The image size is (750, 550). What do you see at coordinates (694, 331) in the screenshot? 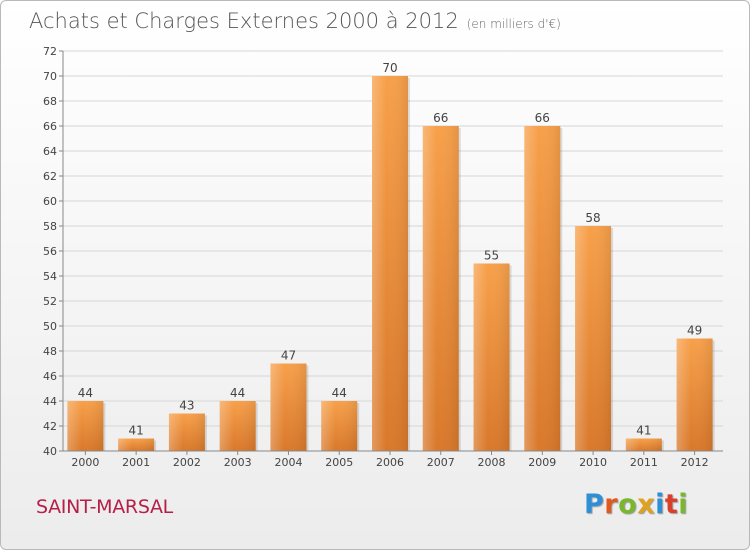
I see `data-label: 49` at bounding box center [694, 331].